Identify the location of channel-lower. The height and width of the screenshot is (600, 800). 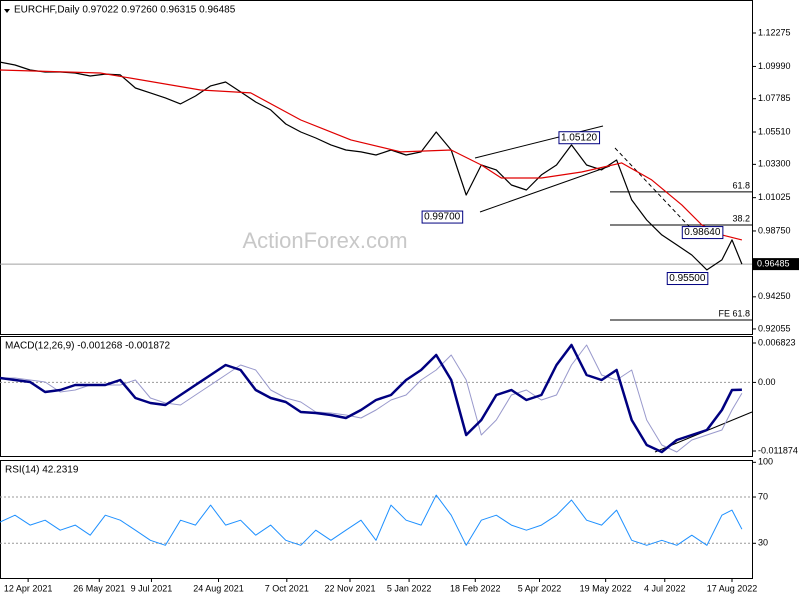
(545, 189).